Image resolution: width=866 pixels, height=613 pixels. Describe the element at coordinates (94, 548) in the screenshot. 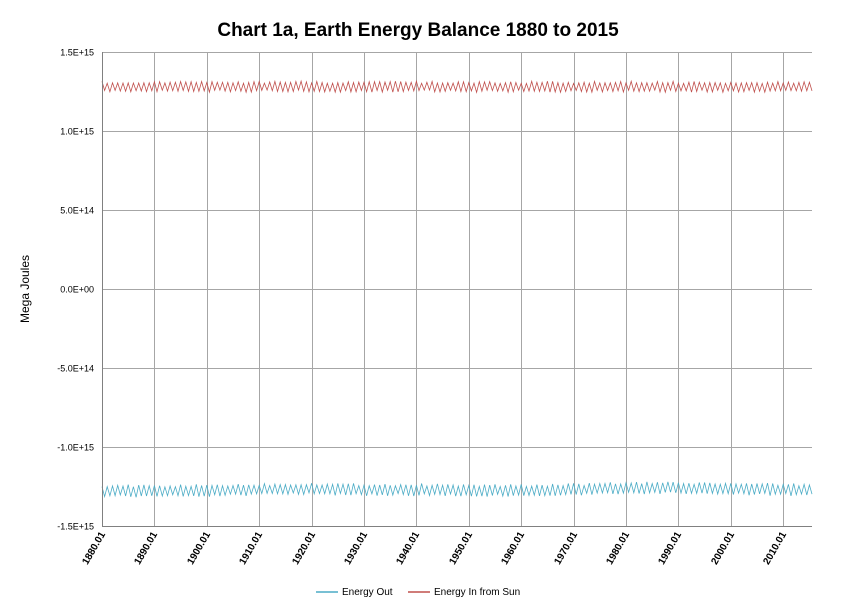

I see `x-tick-label: 1880.01` at that location.